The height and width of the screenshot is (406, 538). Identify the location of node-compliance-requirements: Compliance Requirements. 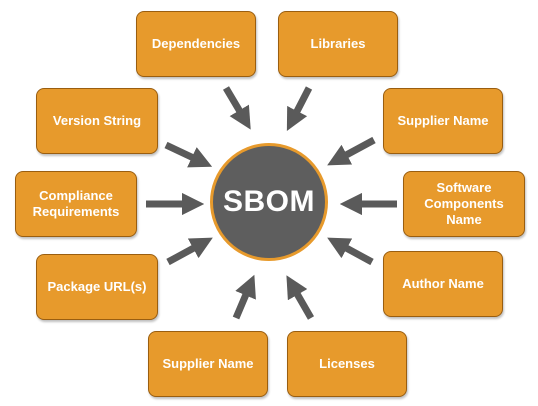
(76, 204).